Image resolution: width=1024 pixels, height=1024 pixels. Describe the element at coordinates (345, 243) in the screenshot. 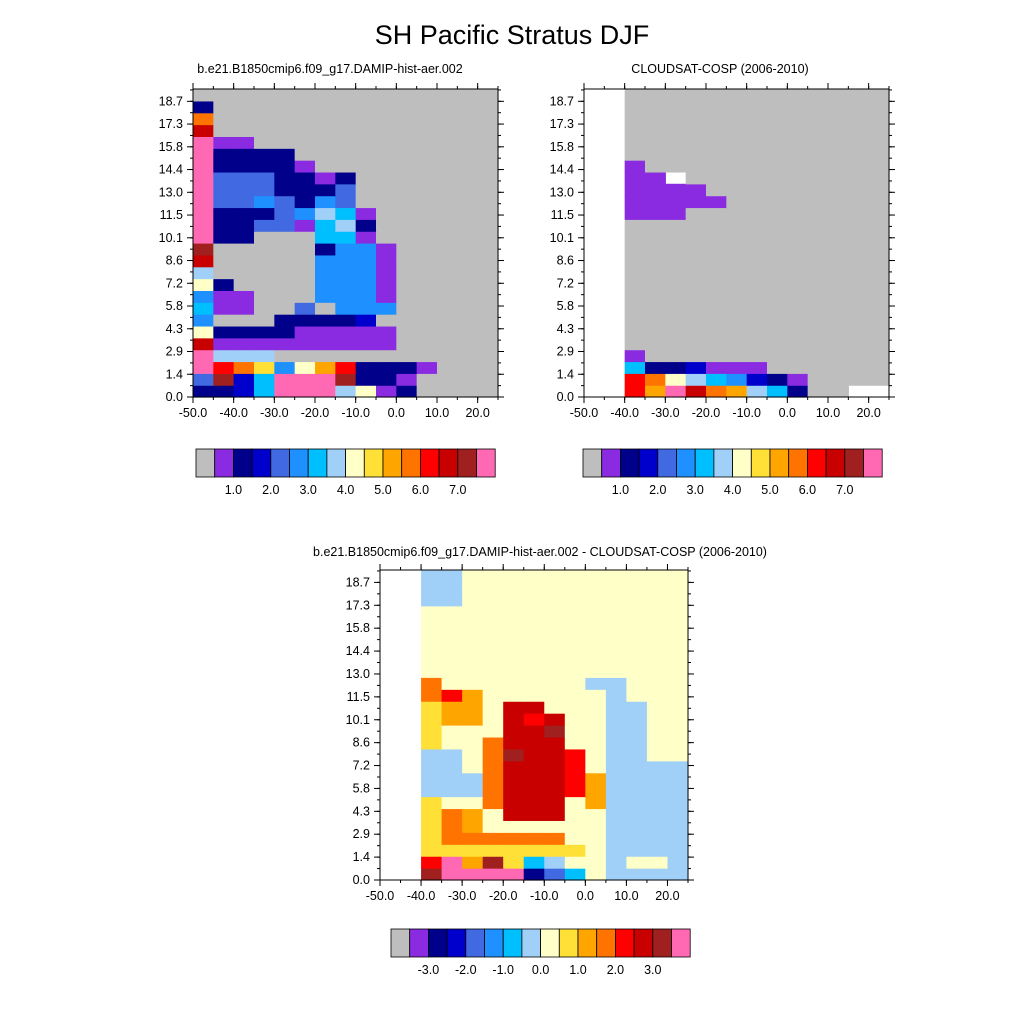

I see `plot-frame` at that location.